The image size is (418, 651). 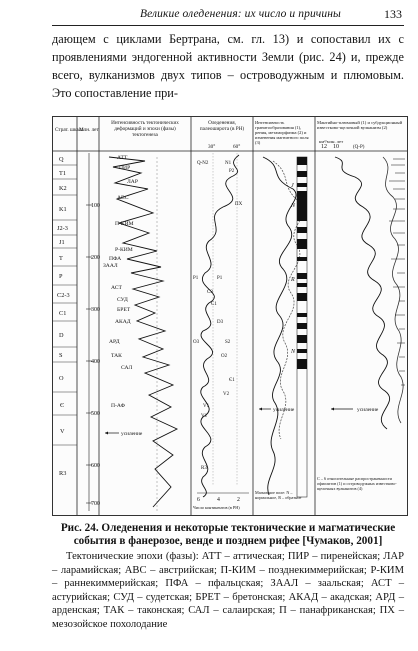 What do you see at coordinates (124, 168) in the screenshot?
I see `phase-pir: ПИР` at bounding box center [124, 168].